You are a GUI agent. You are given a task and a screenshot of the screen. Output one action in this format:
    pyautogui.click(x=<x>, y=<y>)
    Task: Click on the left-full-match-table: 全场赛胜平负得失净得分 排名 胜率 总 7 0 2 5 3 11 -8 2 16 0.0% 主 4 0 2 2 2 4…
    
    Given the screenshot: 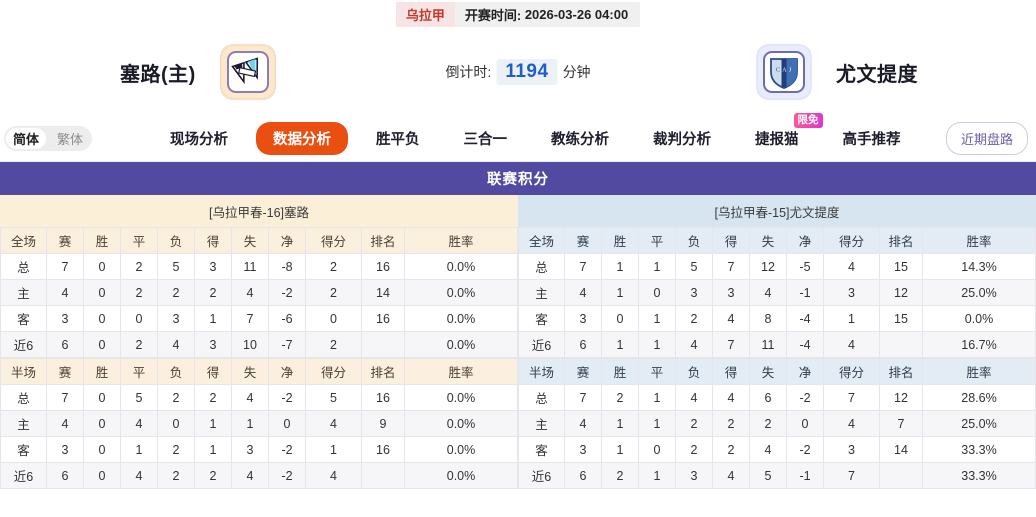 What is the action you would take?
    pyautogui.click(x=259, y=292)
    